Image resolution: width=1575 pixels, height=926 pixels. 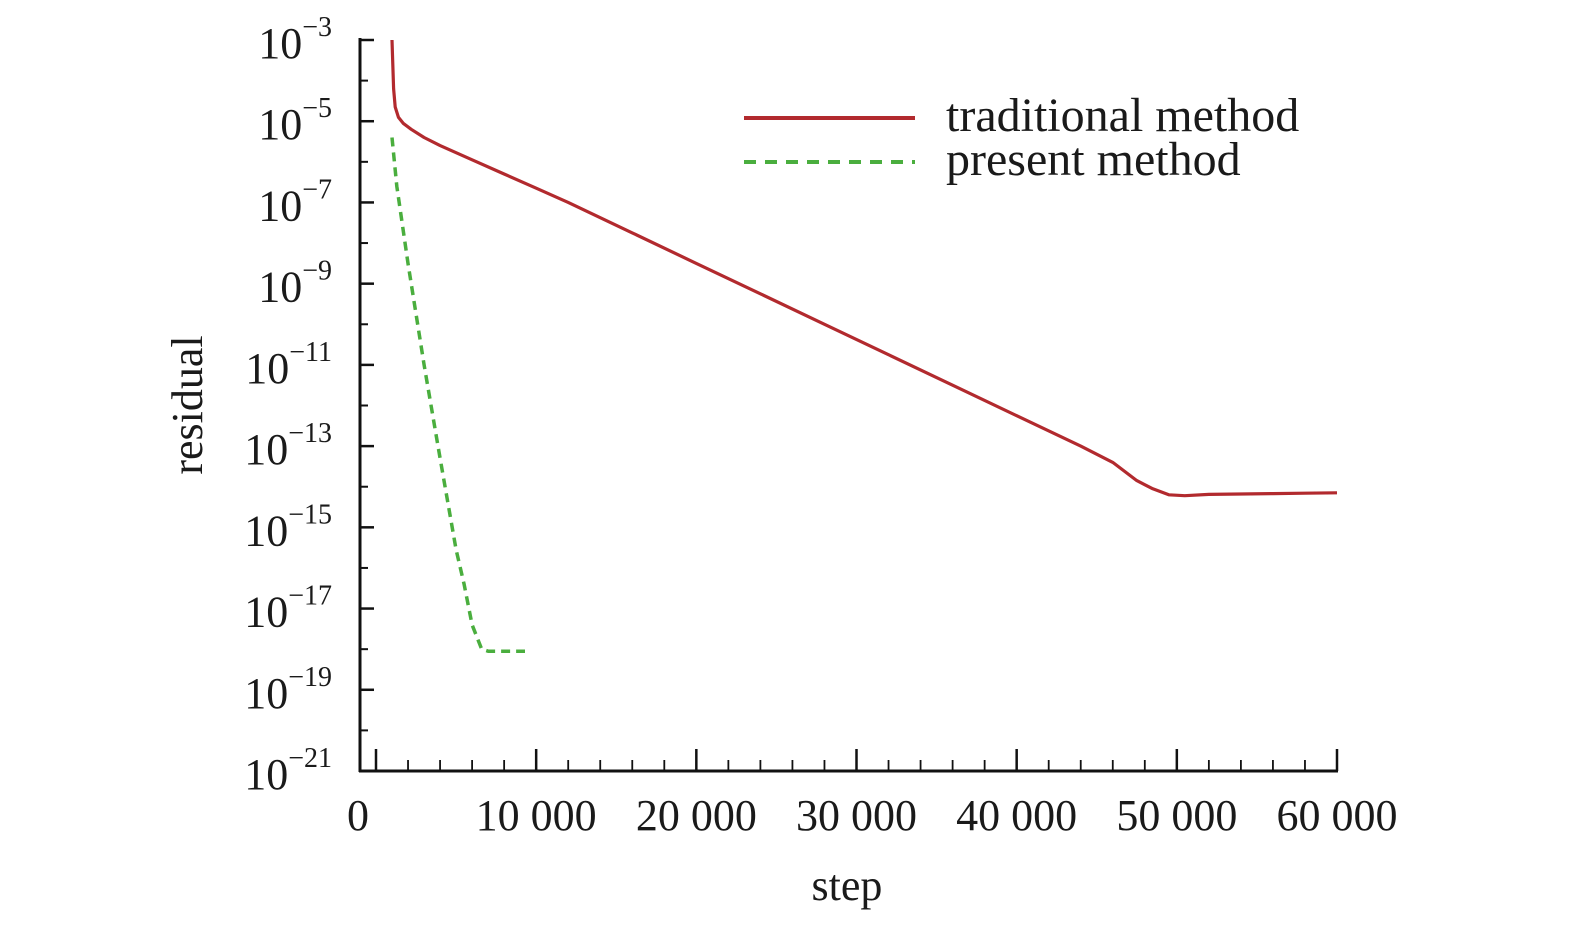 I want to click on x-tick-label: 30 000, so click(x=856, y=815).